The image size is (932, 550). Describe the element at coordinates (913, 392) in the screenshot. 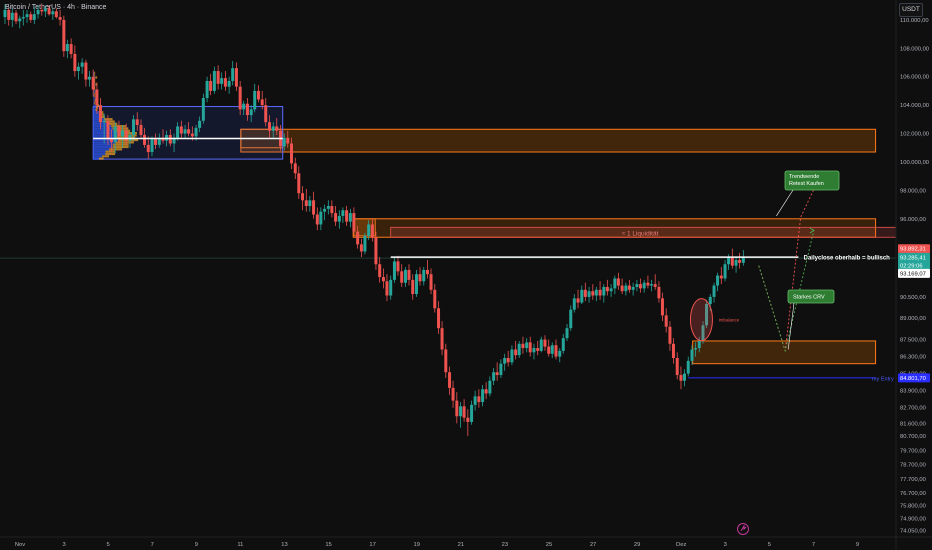

I see `y-tick-label: 83.900,00` at that location.